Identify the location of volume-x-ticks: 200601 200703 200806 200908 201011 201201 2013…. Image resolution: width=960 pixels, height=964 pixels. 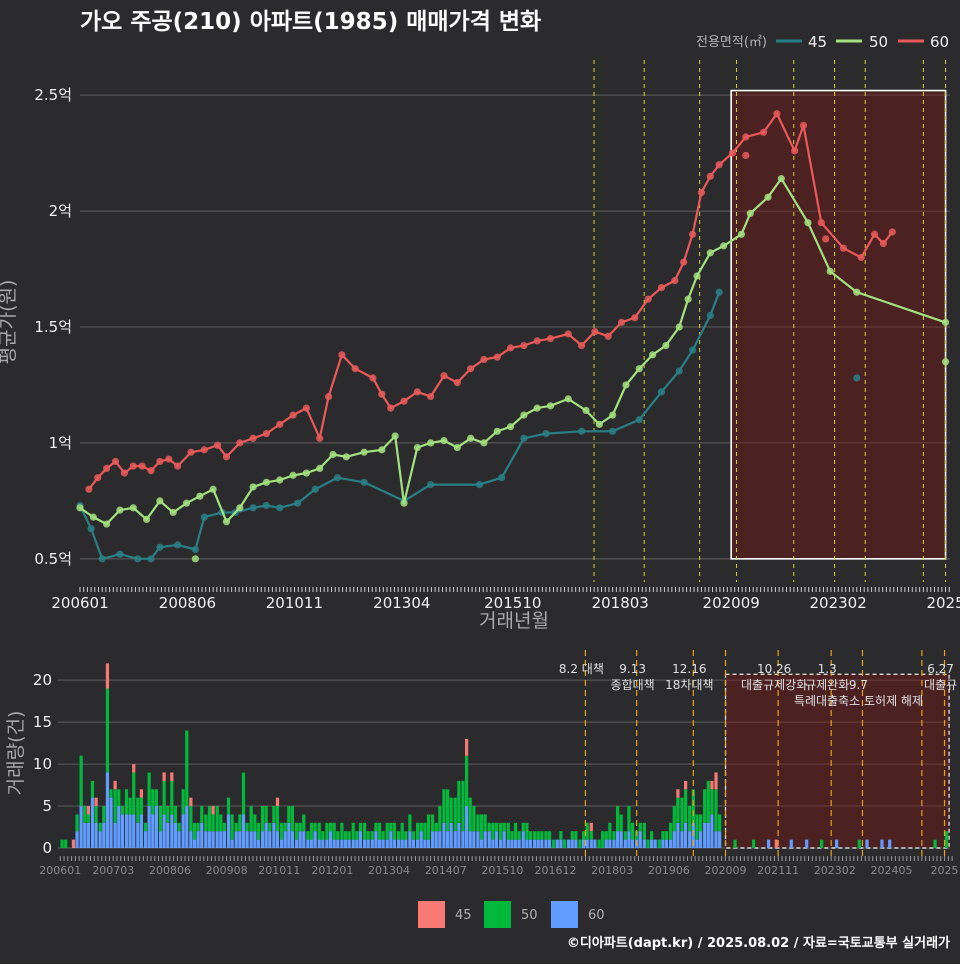
(499, 866).